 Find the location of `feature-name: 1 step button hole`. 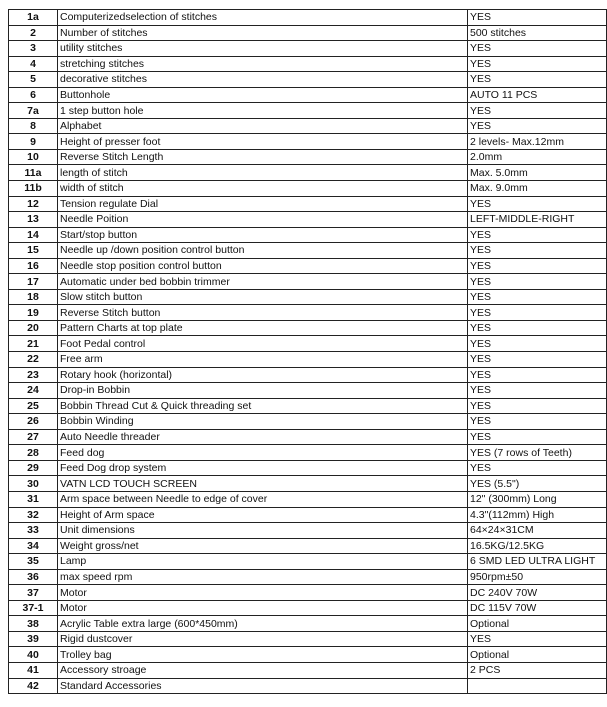

feature-name: 1 step button hole is located at coordinates (262, 110).